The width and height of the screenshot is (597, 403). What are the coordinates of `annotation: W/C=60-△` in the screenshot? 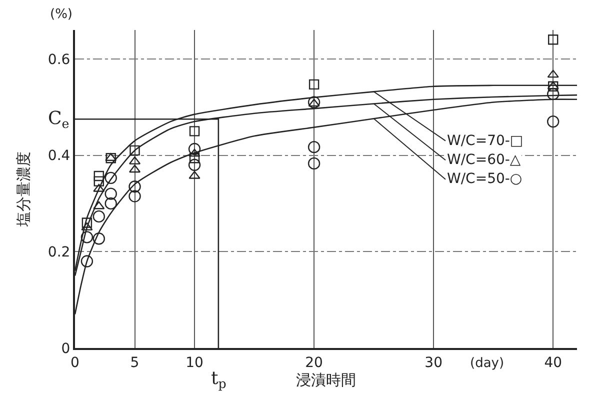 It's located at (484, 160).